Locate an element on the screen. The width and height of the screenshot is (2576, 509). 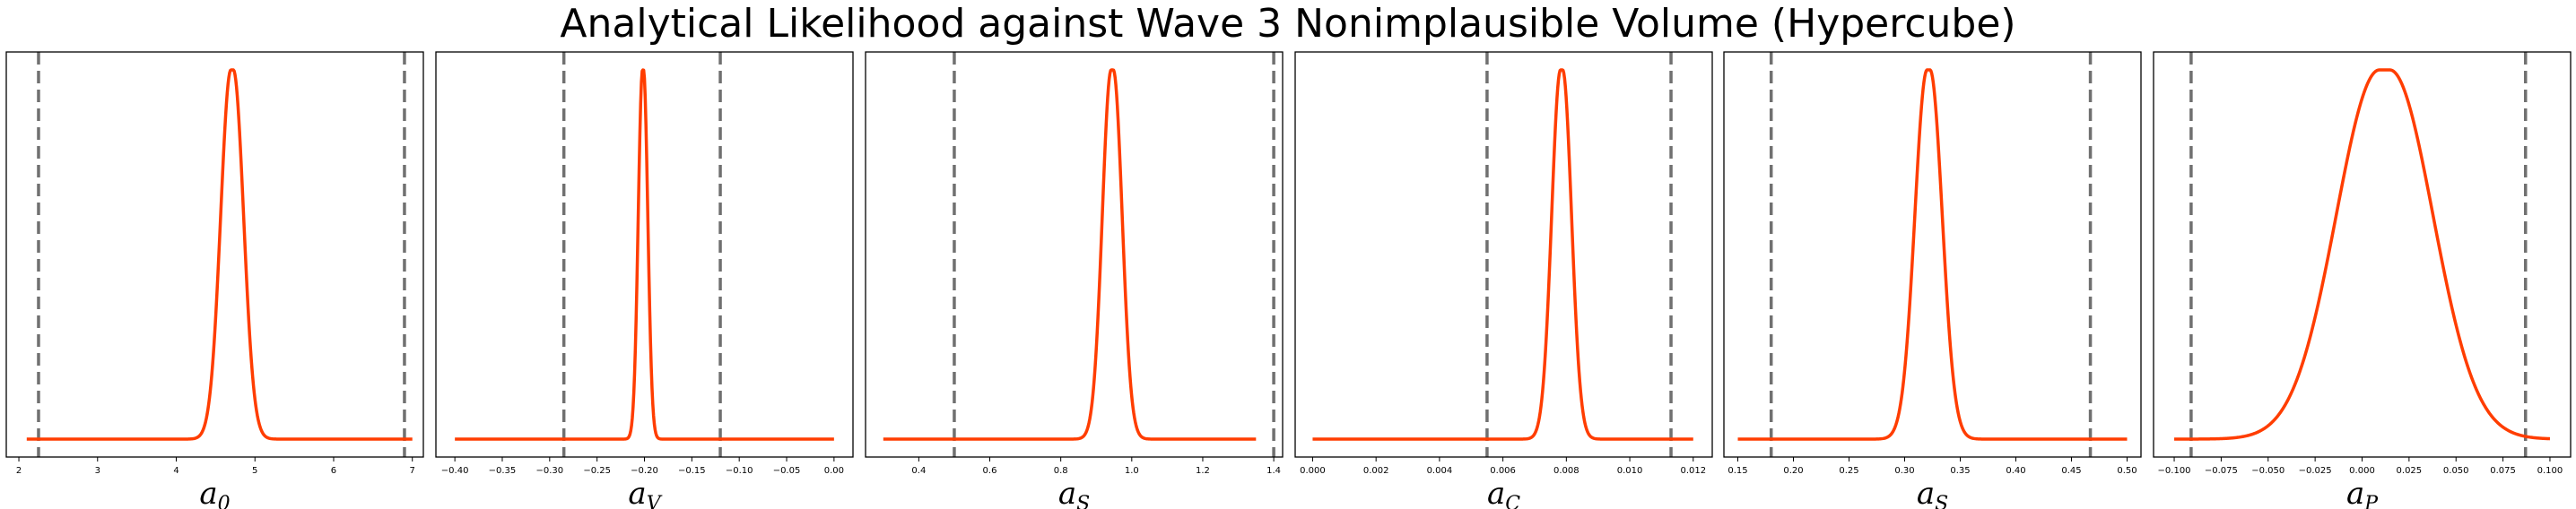
subplot-4: 0.000 0.002 0.004 0.006 0.008 0.010 0.012 aC is located at coordinates (1503, 280).